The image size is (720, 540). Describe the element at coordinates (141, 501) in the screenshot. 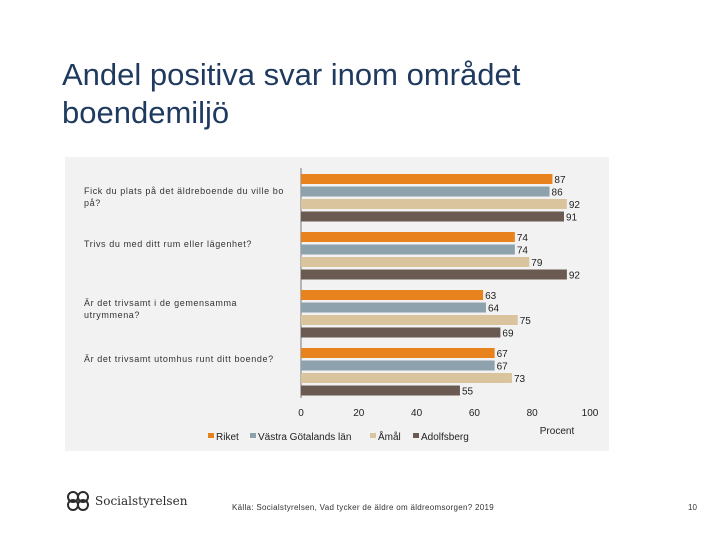

I see `logo-text: Socialstyrelsen` at that location.